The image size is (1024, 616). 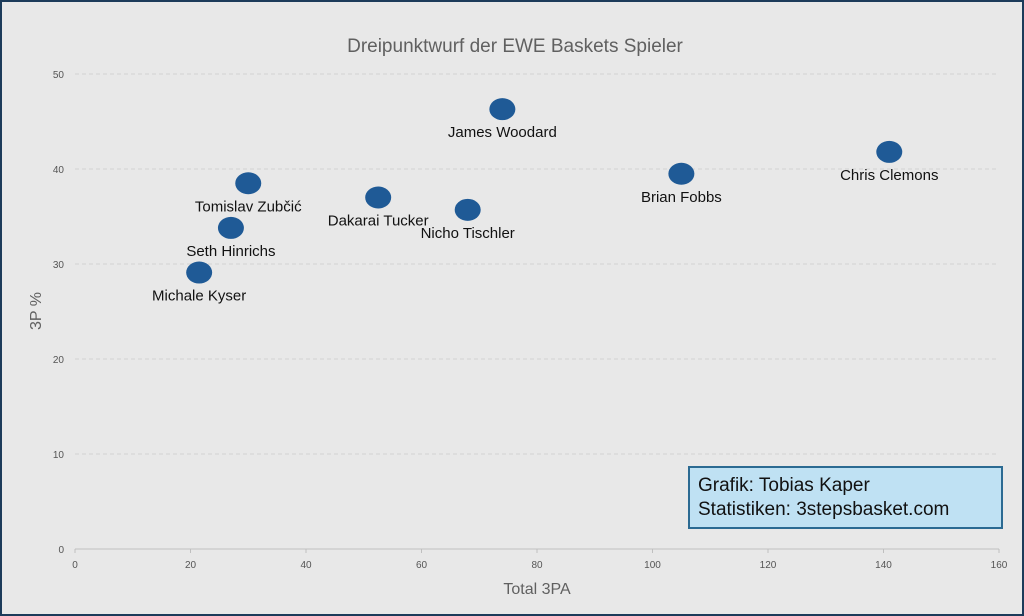 I want to click on y-tick-label: 40, so click(x=59, y=170).